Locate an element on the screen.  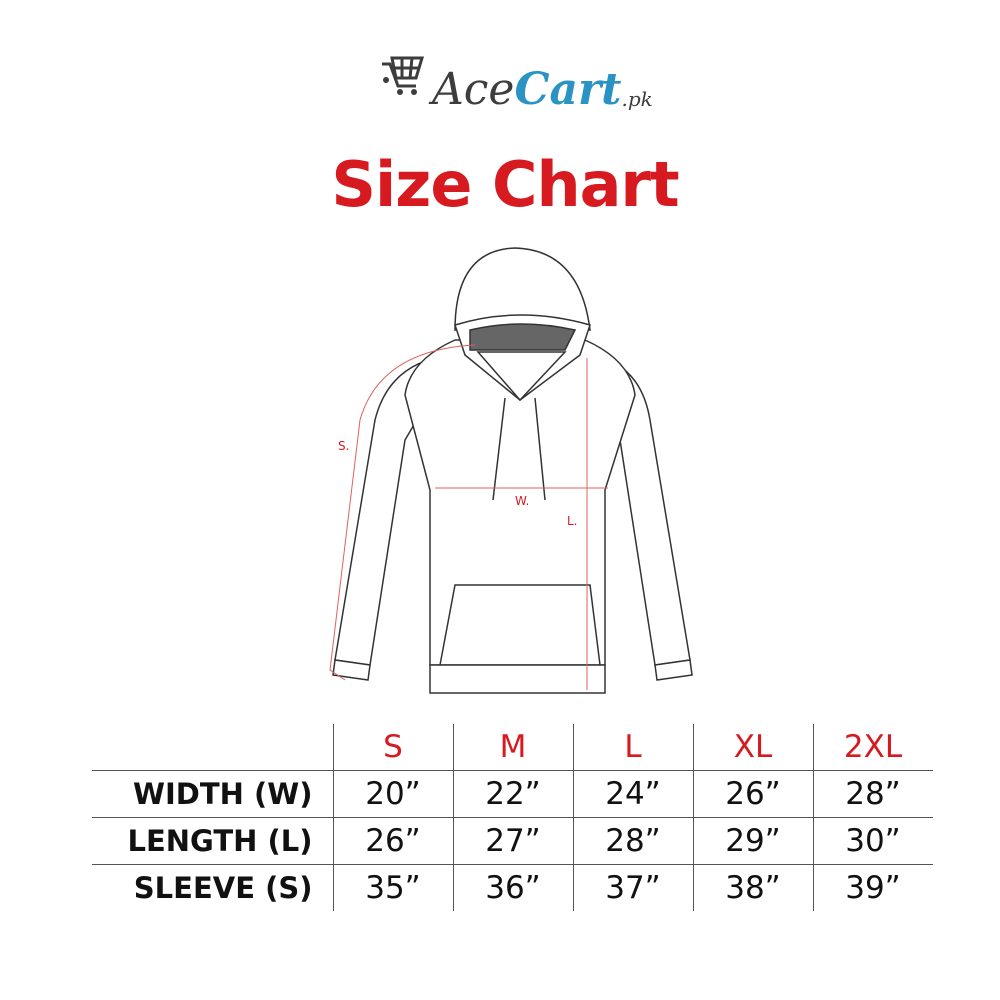
size-xl: XL is located at coordinates (752, 747).